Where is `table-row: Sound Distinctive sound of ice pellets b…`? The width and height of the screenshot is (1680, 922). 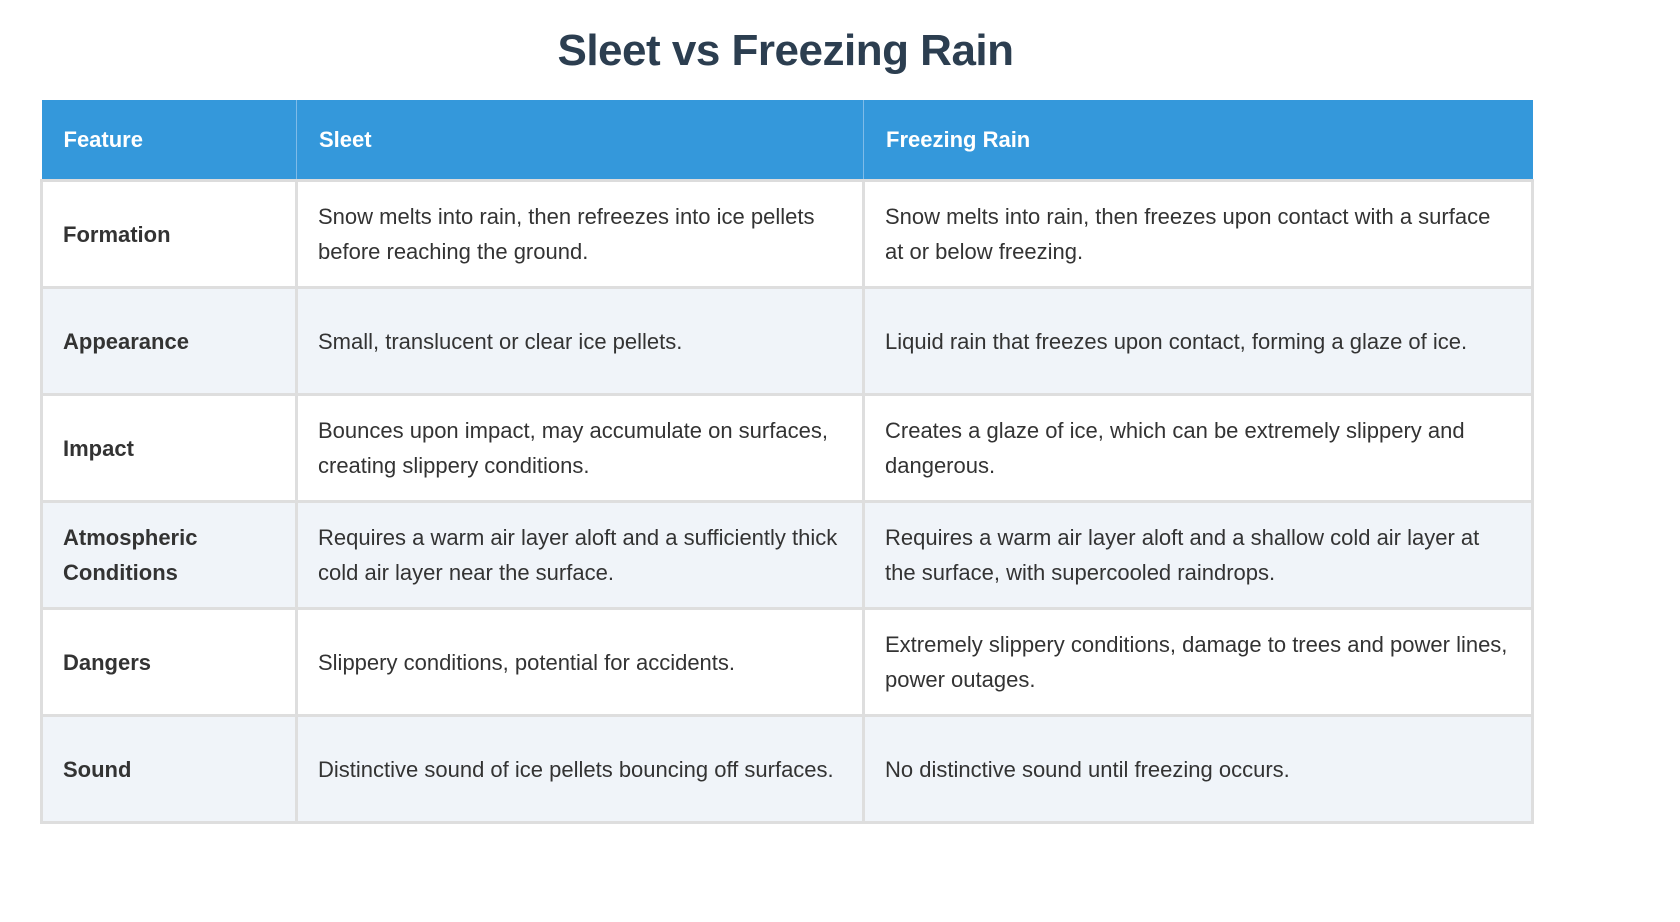 table-row: Sound Distinctive sound of ice pellets b… is located at coordinates (787, 769).